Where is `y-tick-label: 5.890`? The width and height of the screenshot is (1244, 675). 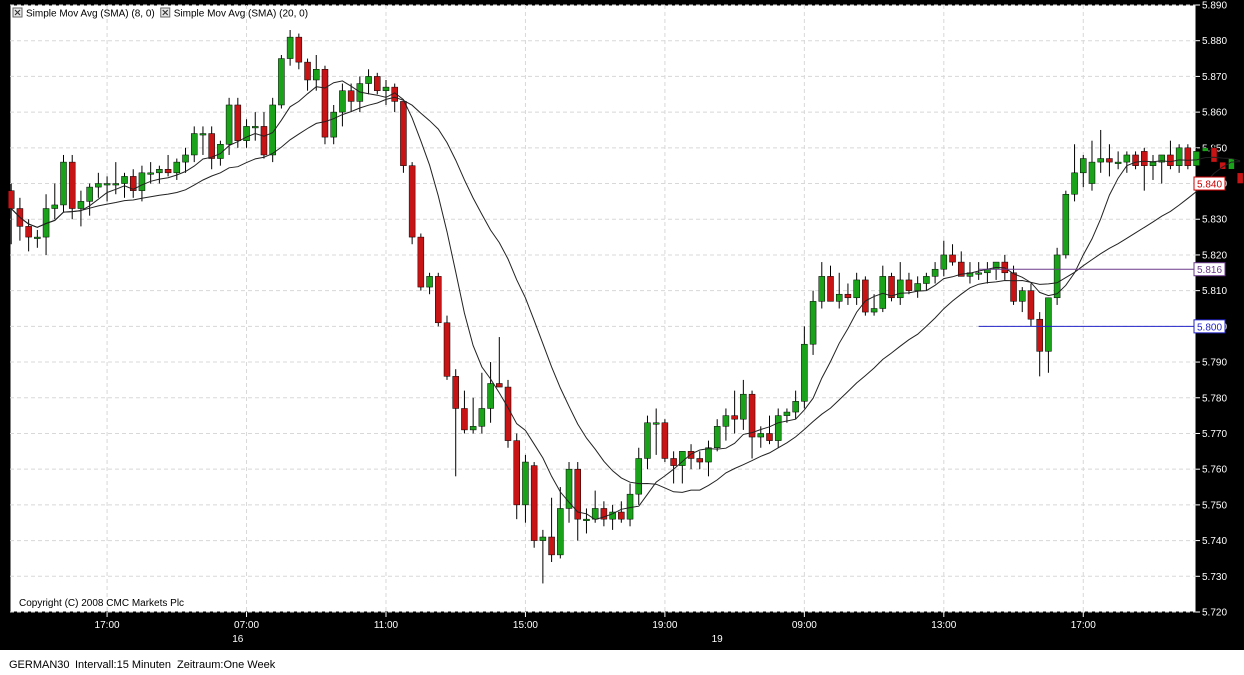 y-tick-label: 5.890 is located at coordinates (1214, 6).